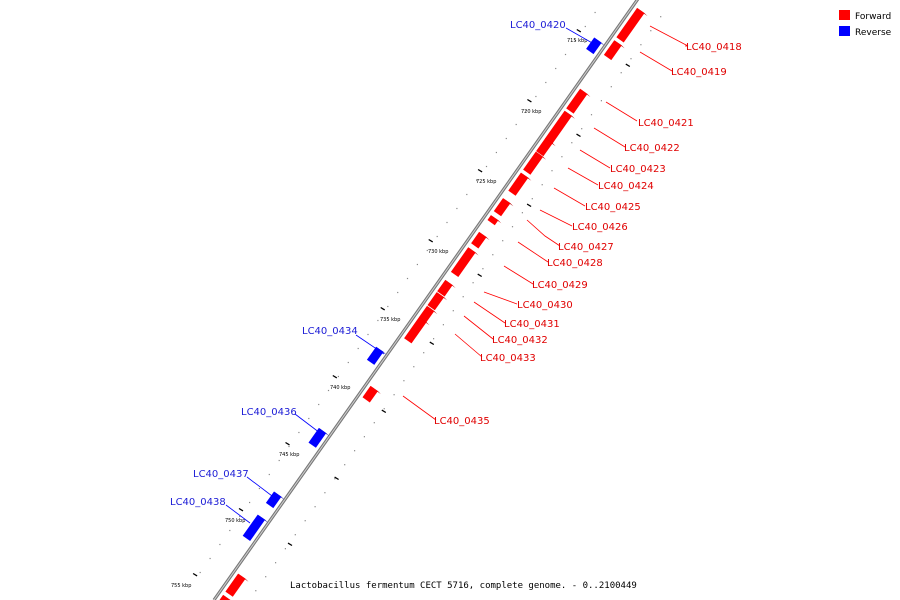  Describe the element at coordinates (538, 25) in the screenshot. I see `gene-label: LC40_0420` at that location.